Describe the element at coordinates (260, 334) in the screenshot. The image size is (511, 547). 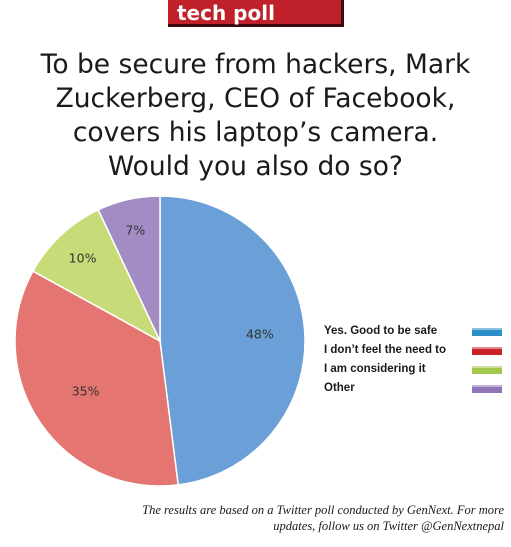
I see `slice-label: 48%` at that location.